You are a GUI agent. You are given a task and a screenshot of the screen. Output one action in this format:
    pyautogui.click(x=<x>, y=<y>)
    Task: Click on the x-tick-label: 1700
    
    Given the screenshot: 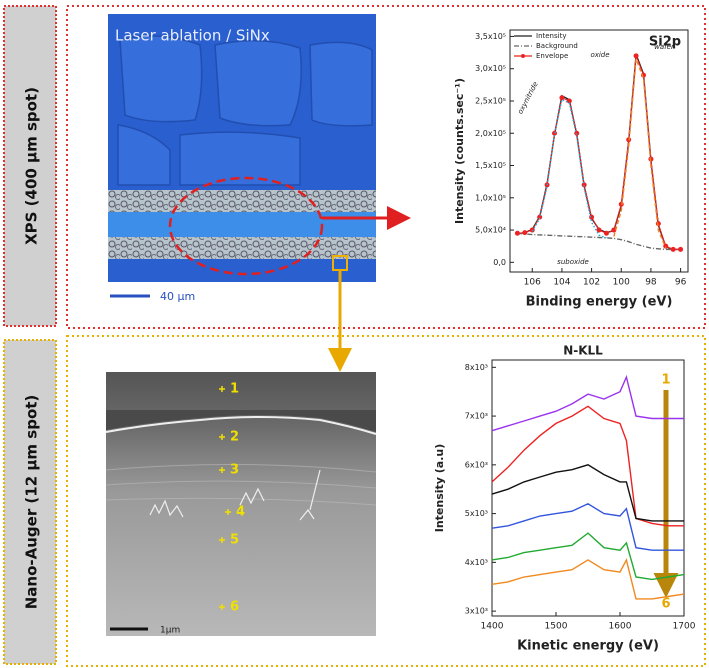 What is the action you would take?
    pyautogui.click(x=684, y=627)
    